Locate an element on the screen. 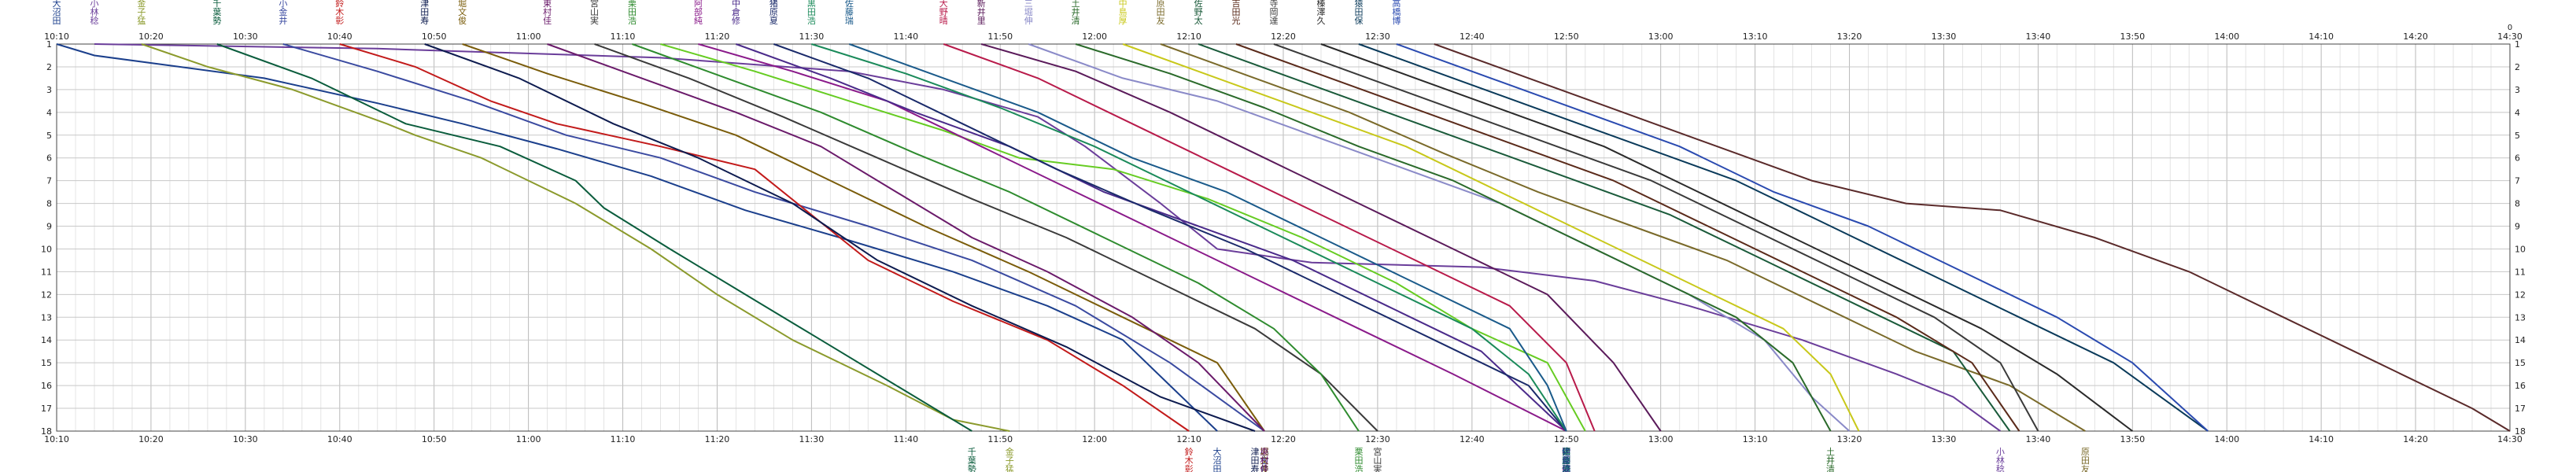 The image size is (2576, 472). y-tick-label-right: 12 is located at coordinates (2520, 294).